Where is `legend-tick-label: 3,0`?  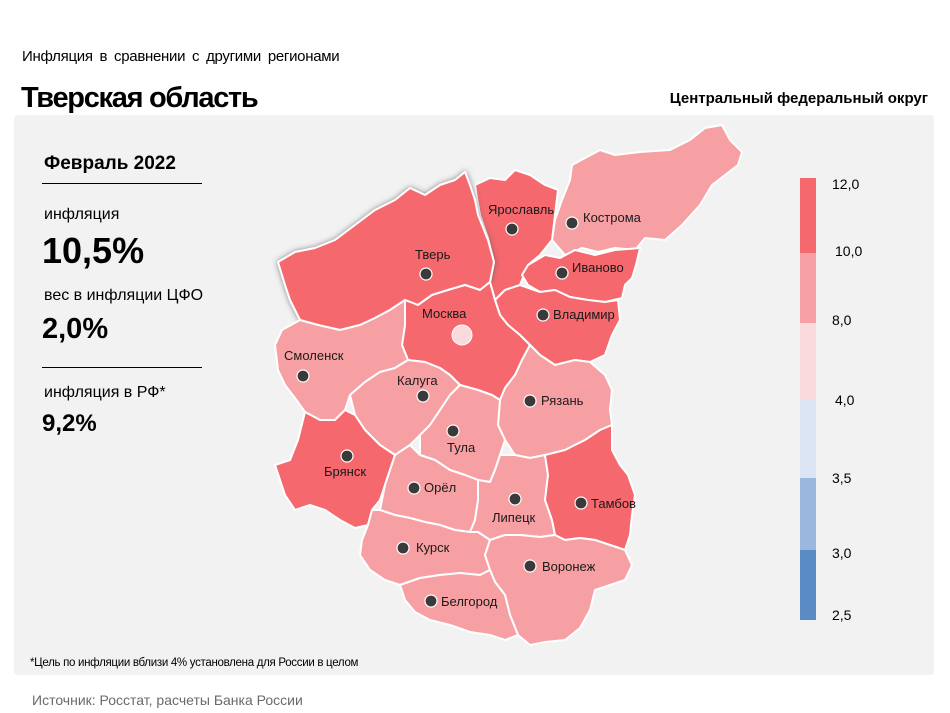
legend-tick-label: 3,0 is located at coordinates (842, 553).